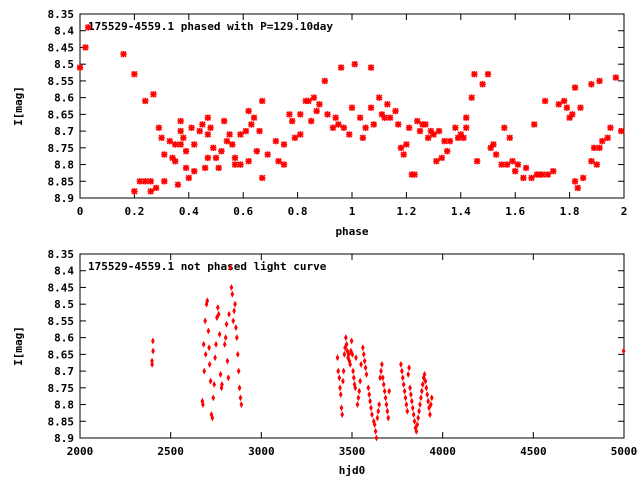  I want to click on y-tick-label: 8.7, so click(64, 371).